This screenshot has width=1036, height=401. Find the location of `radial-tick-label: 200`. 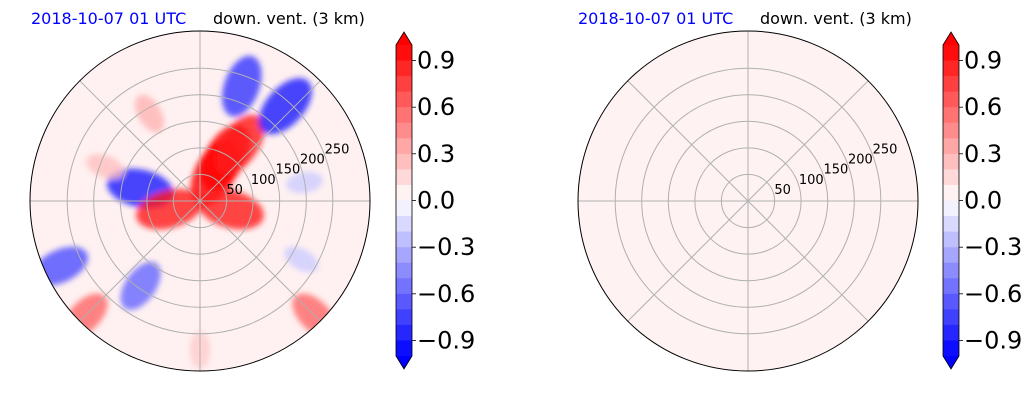

radial-tick-label: 200 is located at coordinates (312, 160).